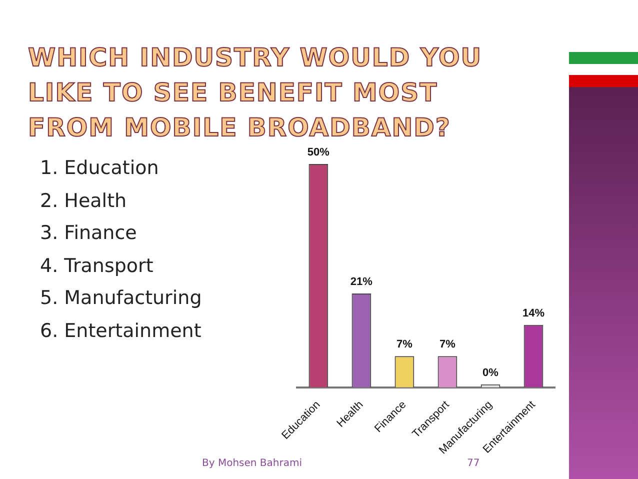  What do you see at coordinates (318, 152) in the screenshot?
I see `data-label: 50%` at bounding box center [318, 152].